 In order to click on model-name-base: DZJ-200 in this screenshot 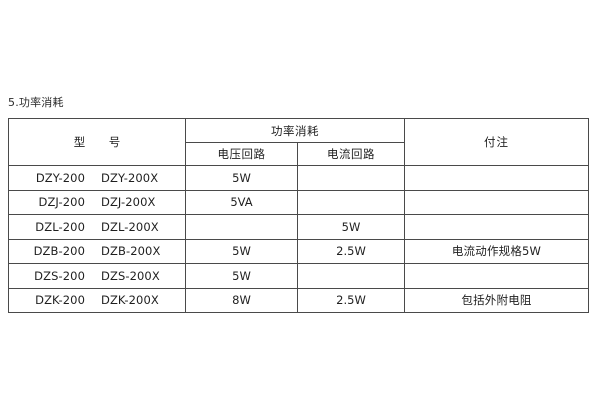, I will do `click(61, 202)`.